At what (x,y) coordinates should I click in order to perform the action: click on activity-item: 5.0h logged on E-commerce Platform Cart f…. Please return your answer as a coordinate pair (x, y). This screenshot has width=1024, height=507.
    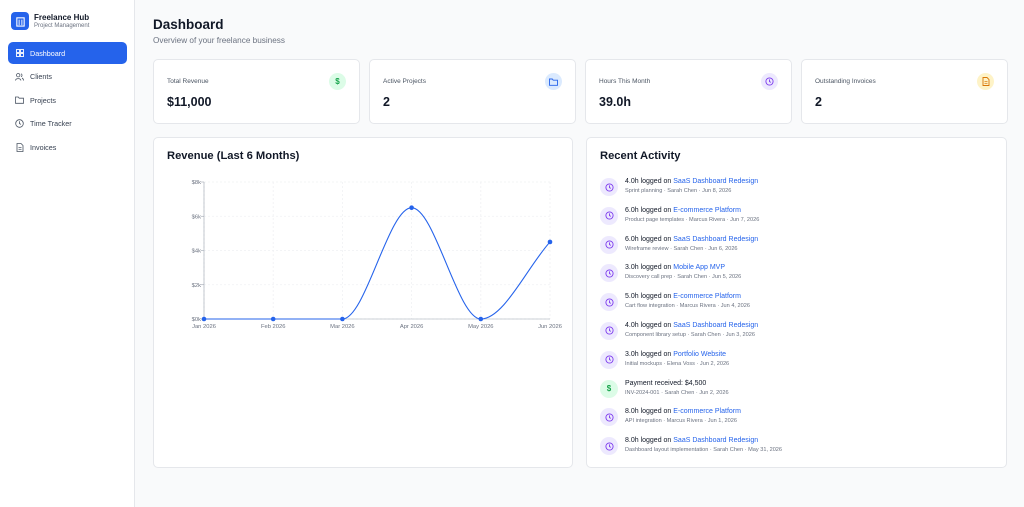
    Looking at the image, I should click on (796, 305).